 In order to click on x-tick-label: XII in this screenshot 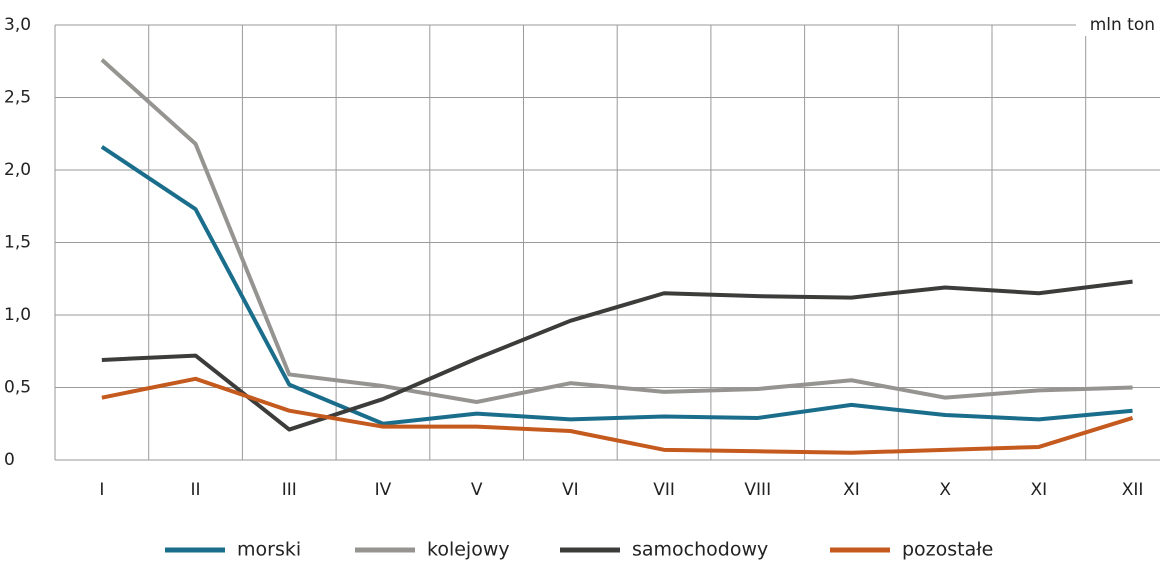, I will do `click(1133, 490)`.